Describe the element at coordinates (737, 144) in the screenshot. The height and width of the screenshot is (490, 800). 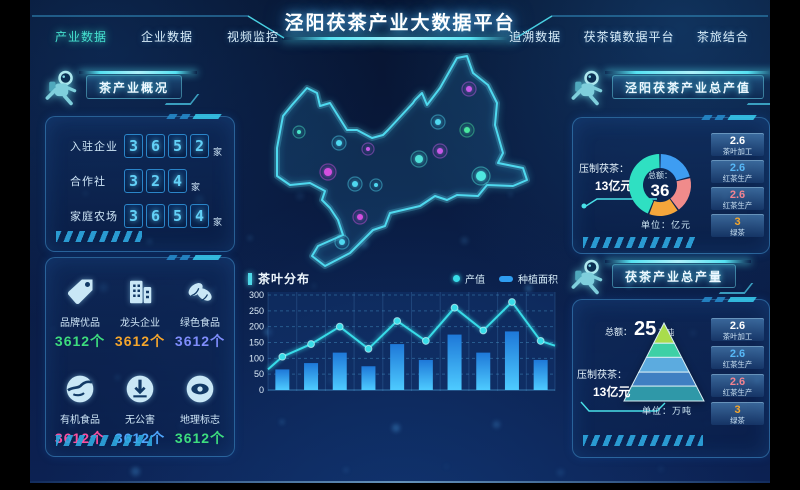
I see `side-stat-0: 2.6 茶叶加工` at that location.